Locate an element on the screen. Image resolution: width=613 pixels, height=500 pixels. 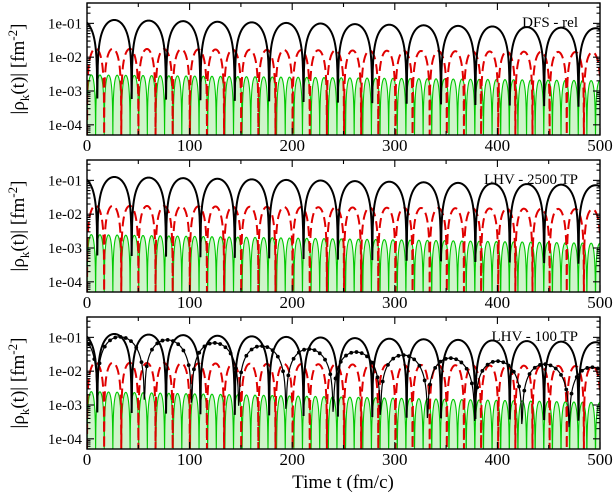
panel-annotation: LHV - 100 TP is located at coordinates (534, 337).